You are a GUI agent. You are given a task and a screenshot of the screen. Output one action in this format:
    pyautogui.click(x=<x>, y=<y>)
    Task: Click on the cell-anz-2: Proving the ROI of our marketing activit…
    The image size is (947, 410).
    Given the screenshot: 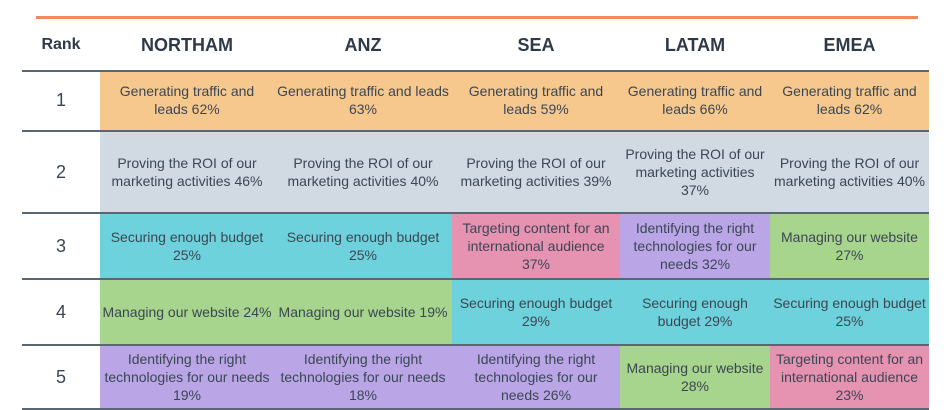 What is the action you would take?
    pyautogui.click(x=363, y=172)
    